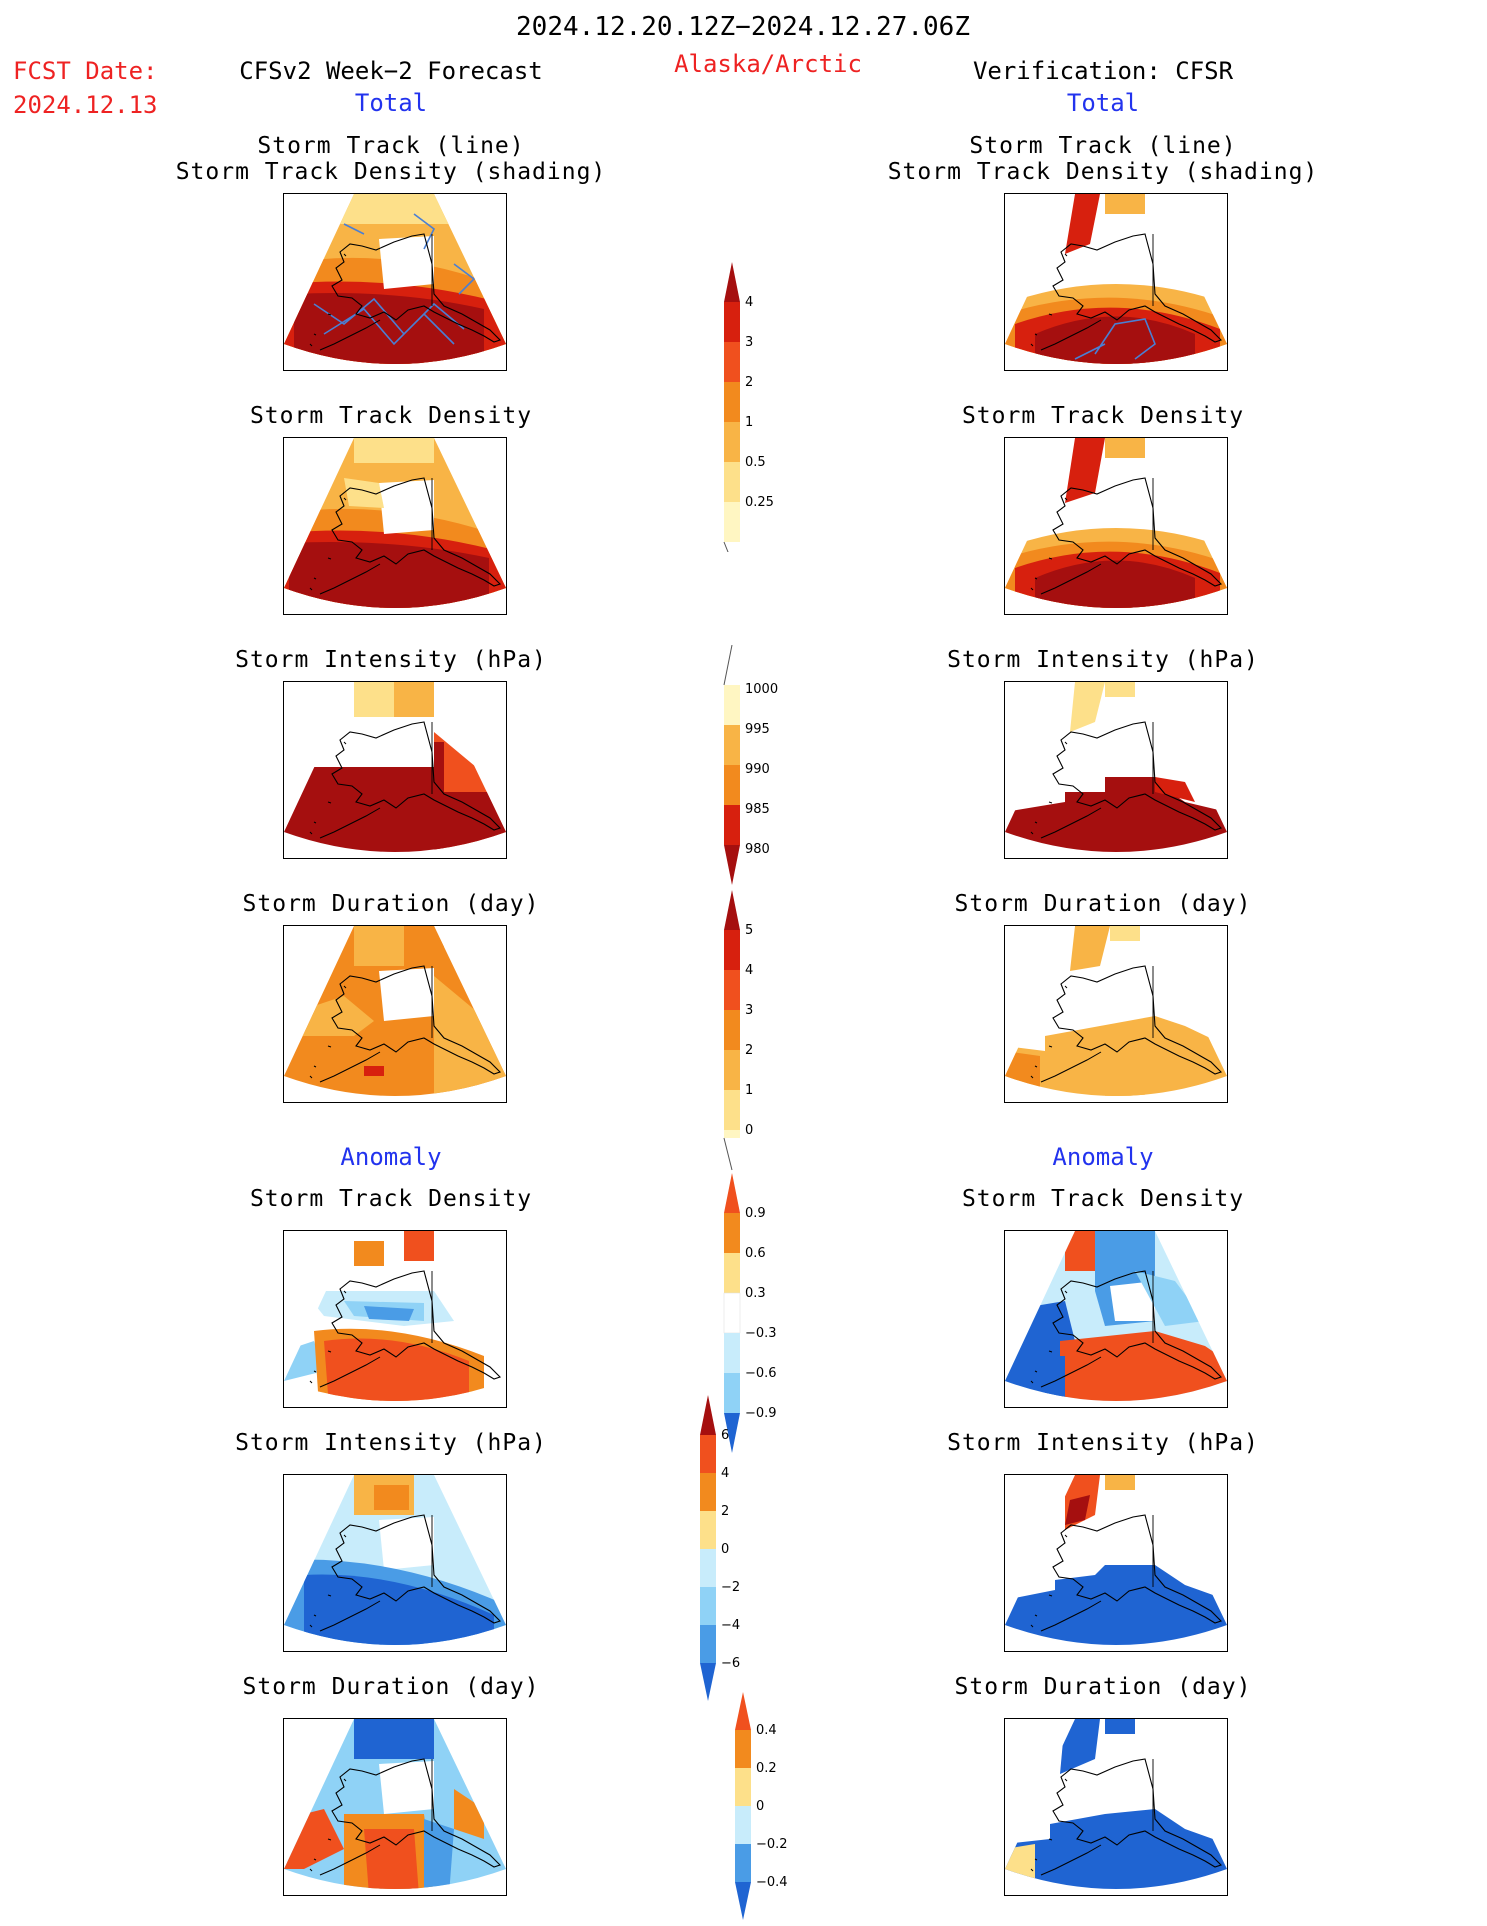 This screenshot has height=1926, width=1487. I want to click on cbar-total-intensity-label: 980, so click(757, 849).